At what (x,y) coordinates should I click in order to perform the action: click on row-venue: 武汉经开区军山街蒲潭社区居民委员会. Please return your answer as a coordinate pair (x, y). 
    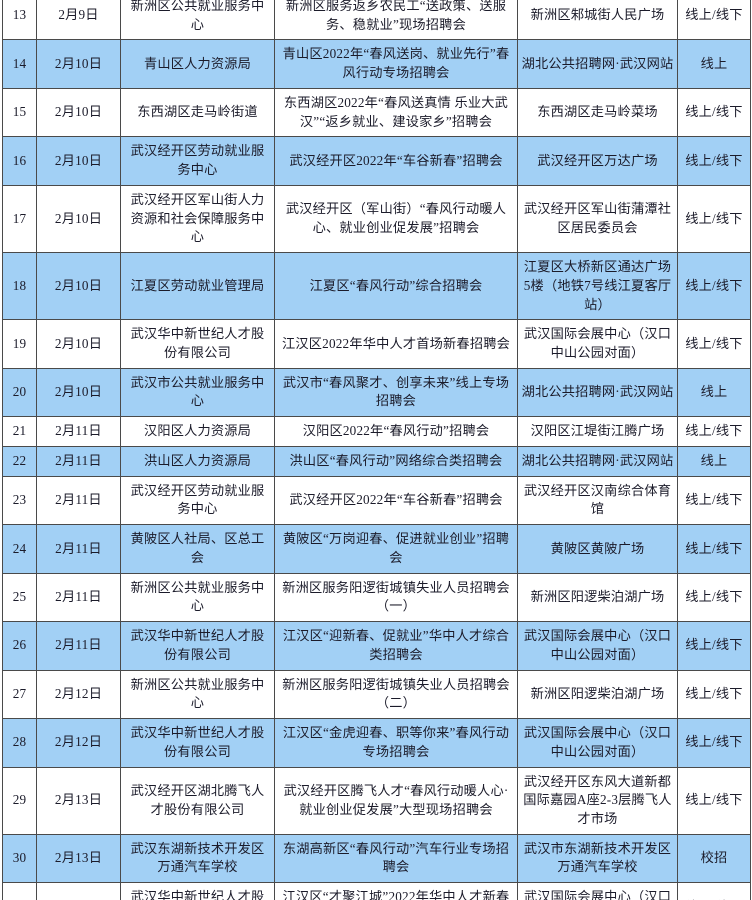
    Looking at the image, I should click on (597, 219).